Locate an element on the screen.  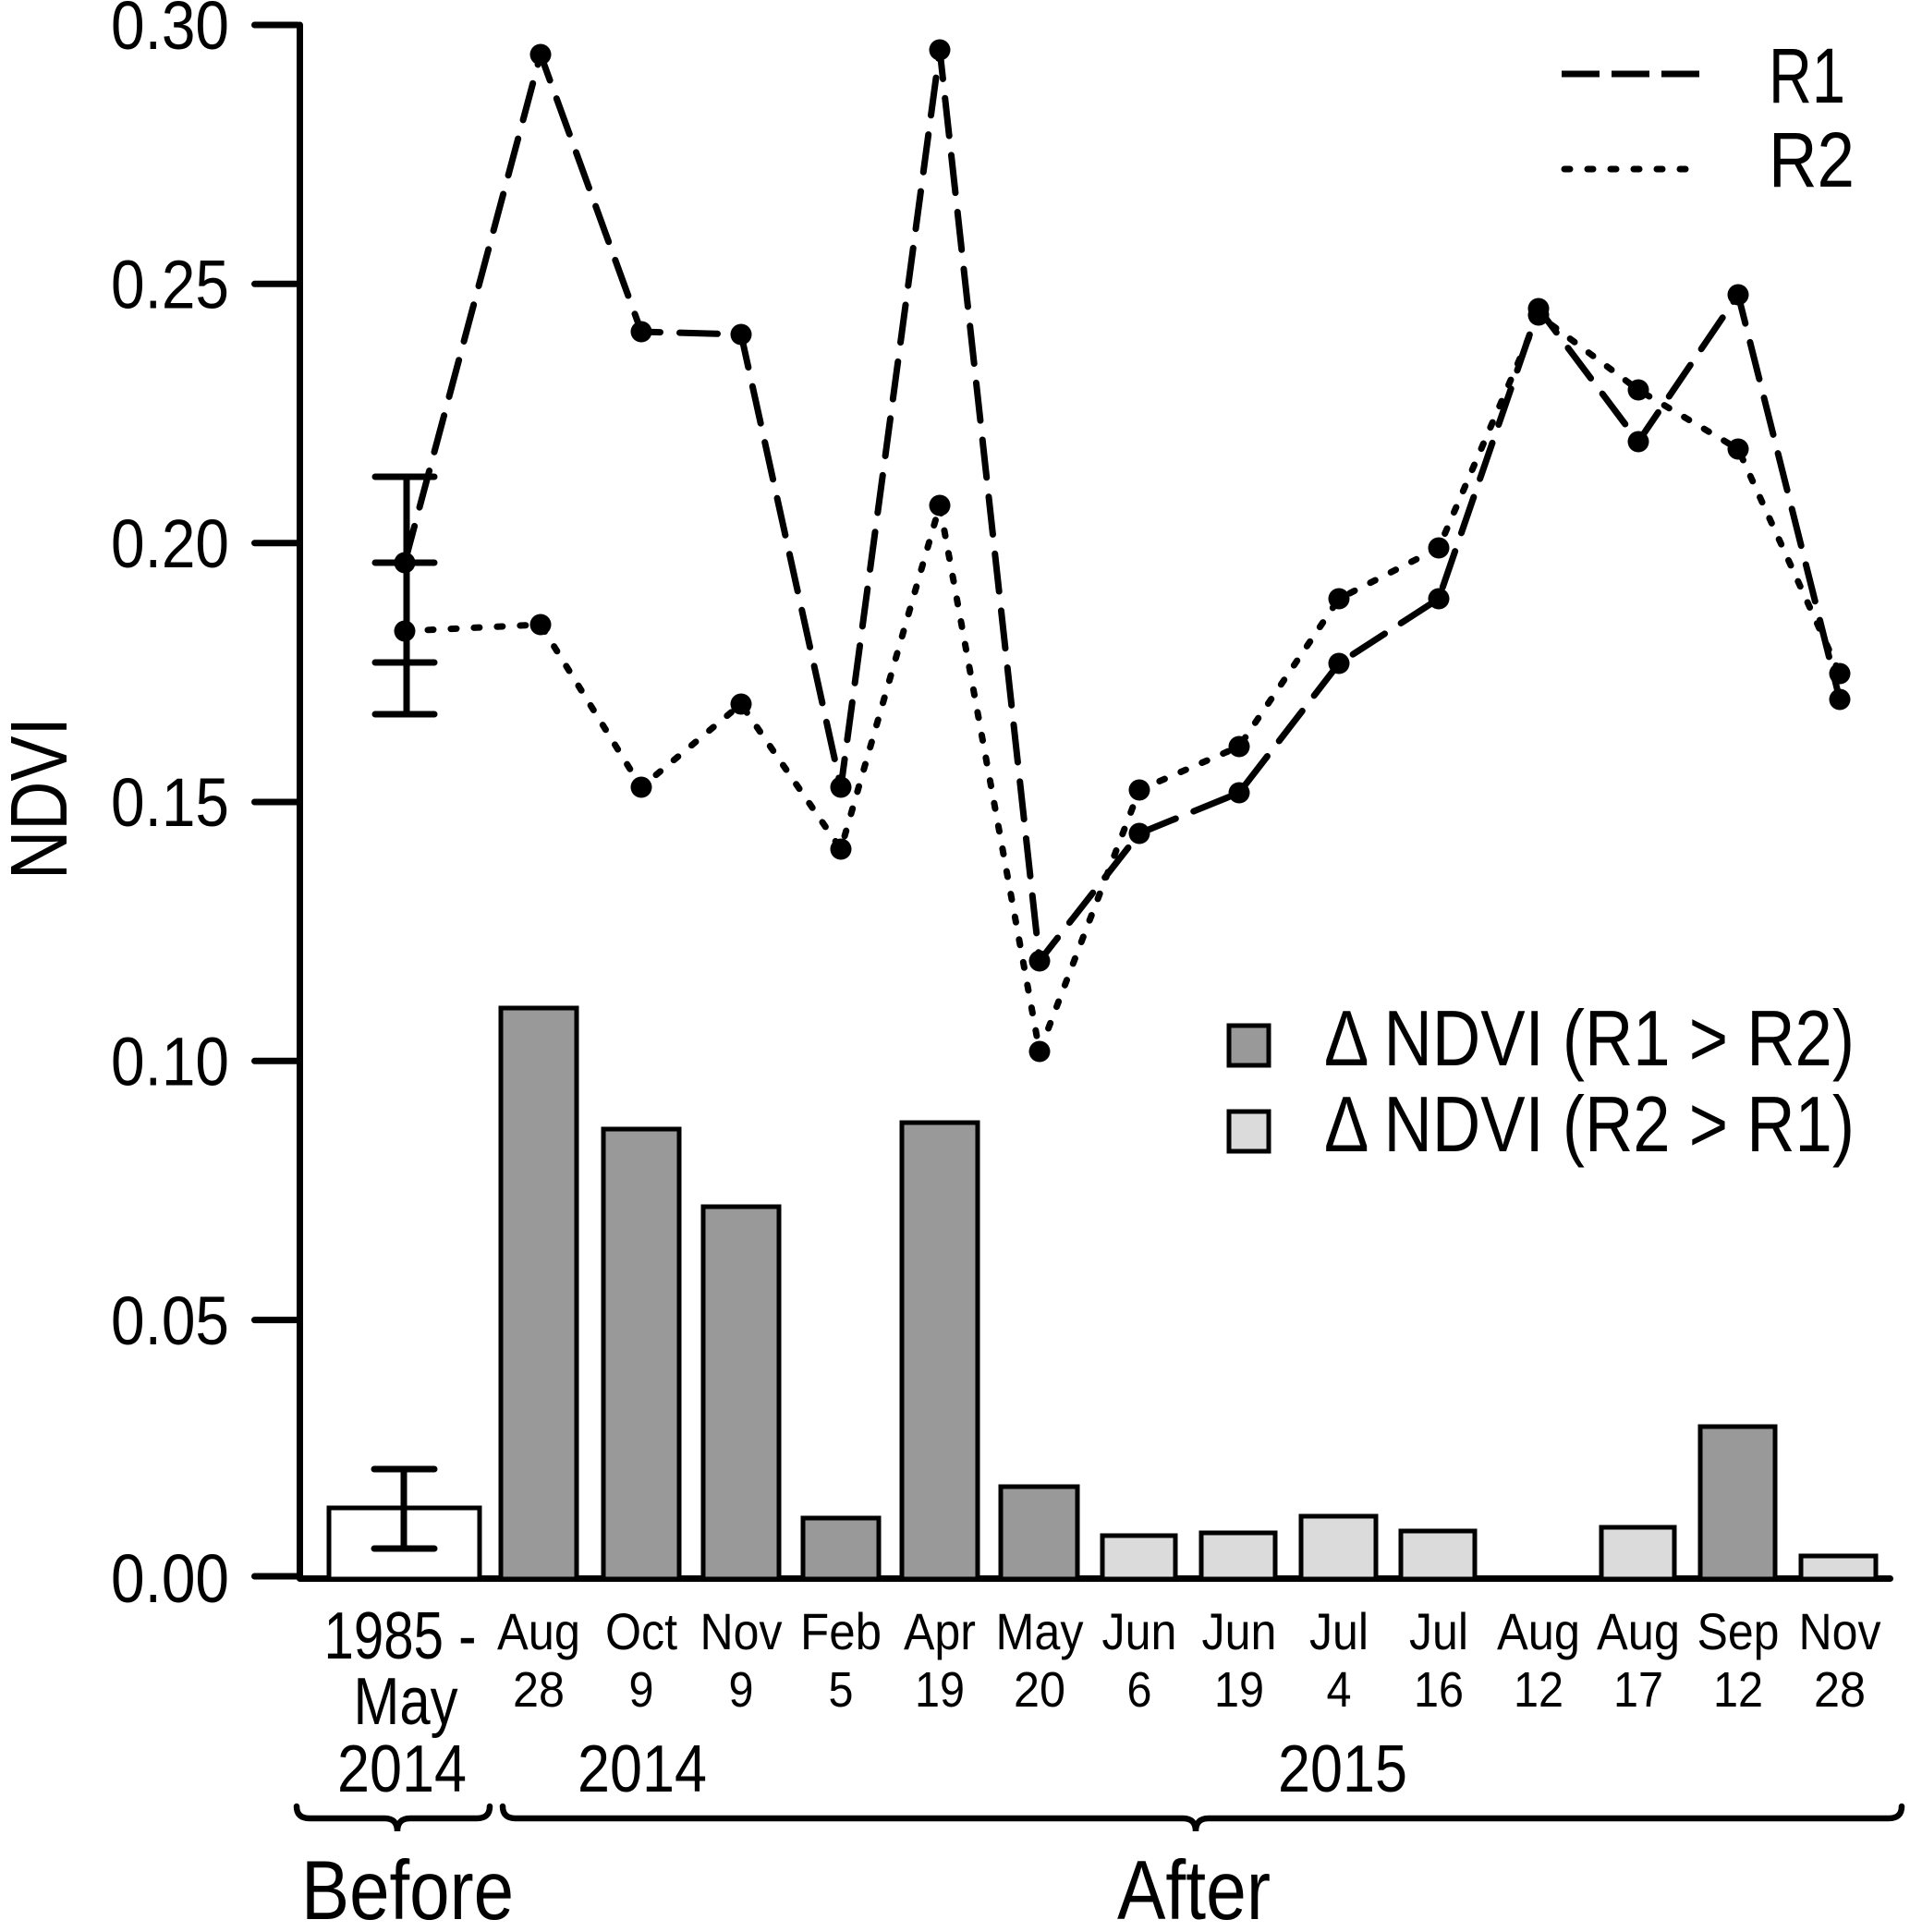
svg-text: Δ NDVI (R2 > R1) is located at coordinates (1589, 1125).